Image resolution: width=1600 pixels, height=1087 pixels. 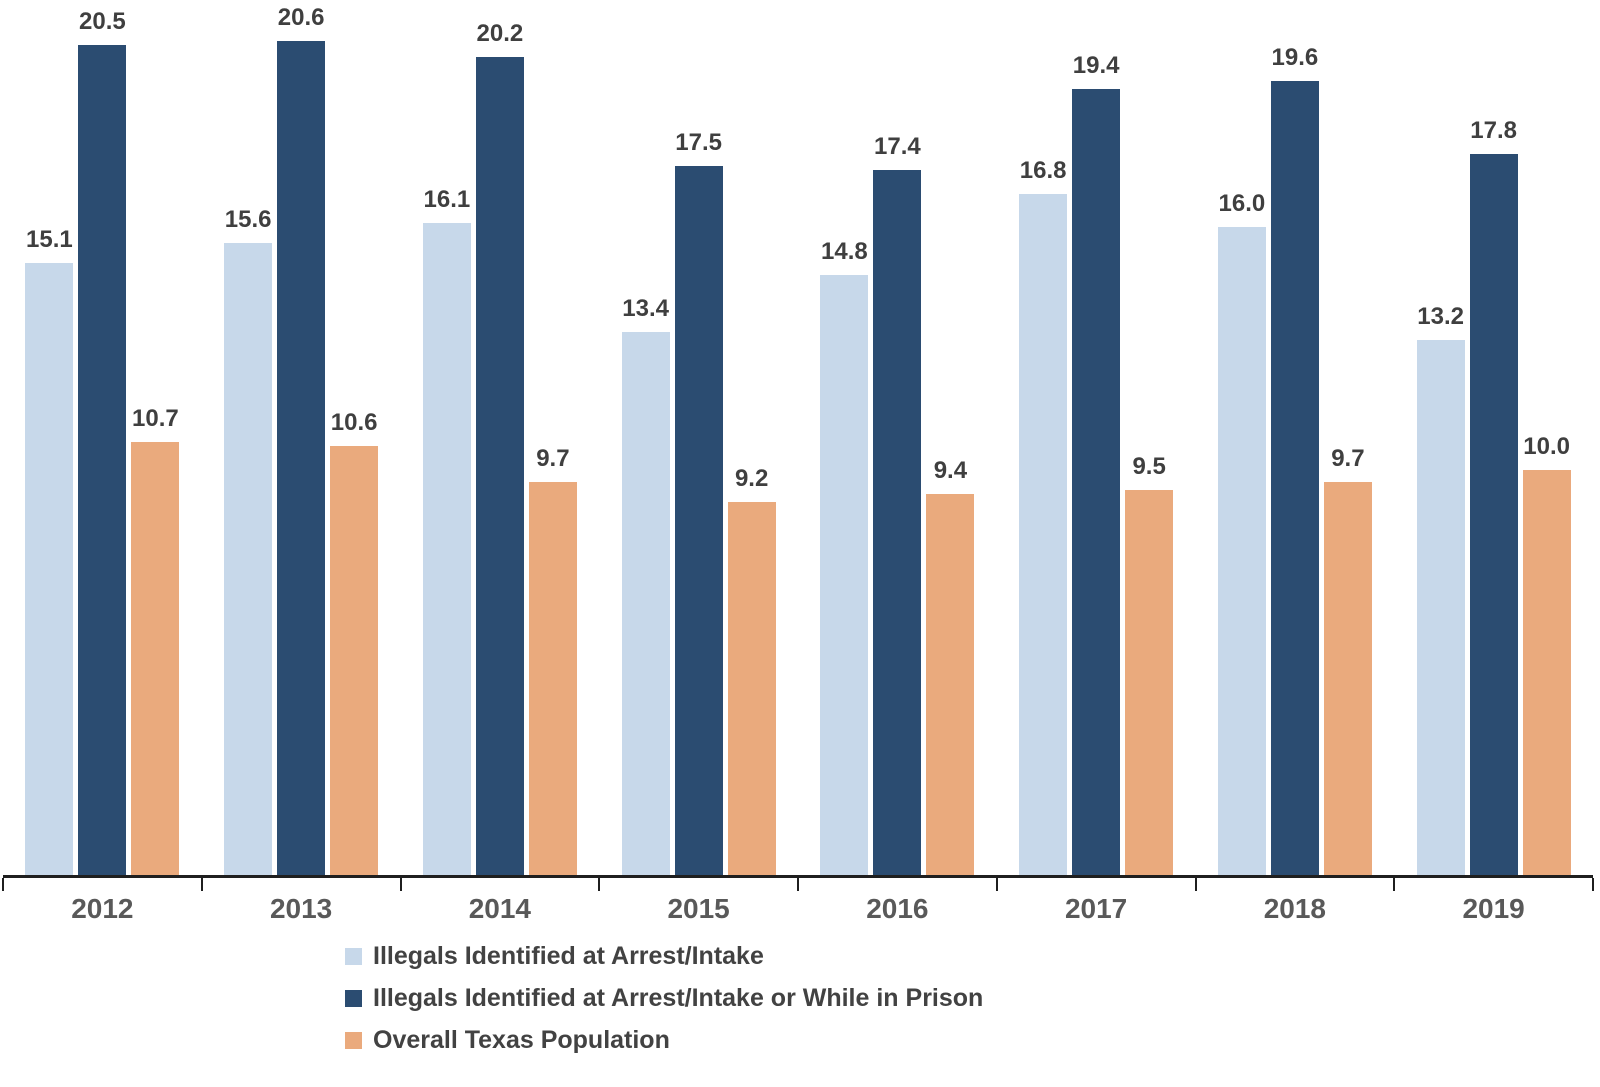 I want to click on bar-wrap: 16.1, so click(x=446, y=530).